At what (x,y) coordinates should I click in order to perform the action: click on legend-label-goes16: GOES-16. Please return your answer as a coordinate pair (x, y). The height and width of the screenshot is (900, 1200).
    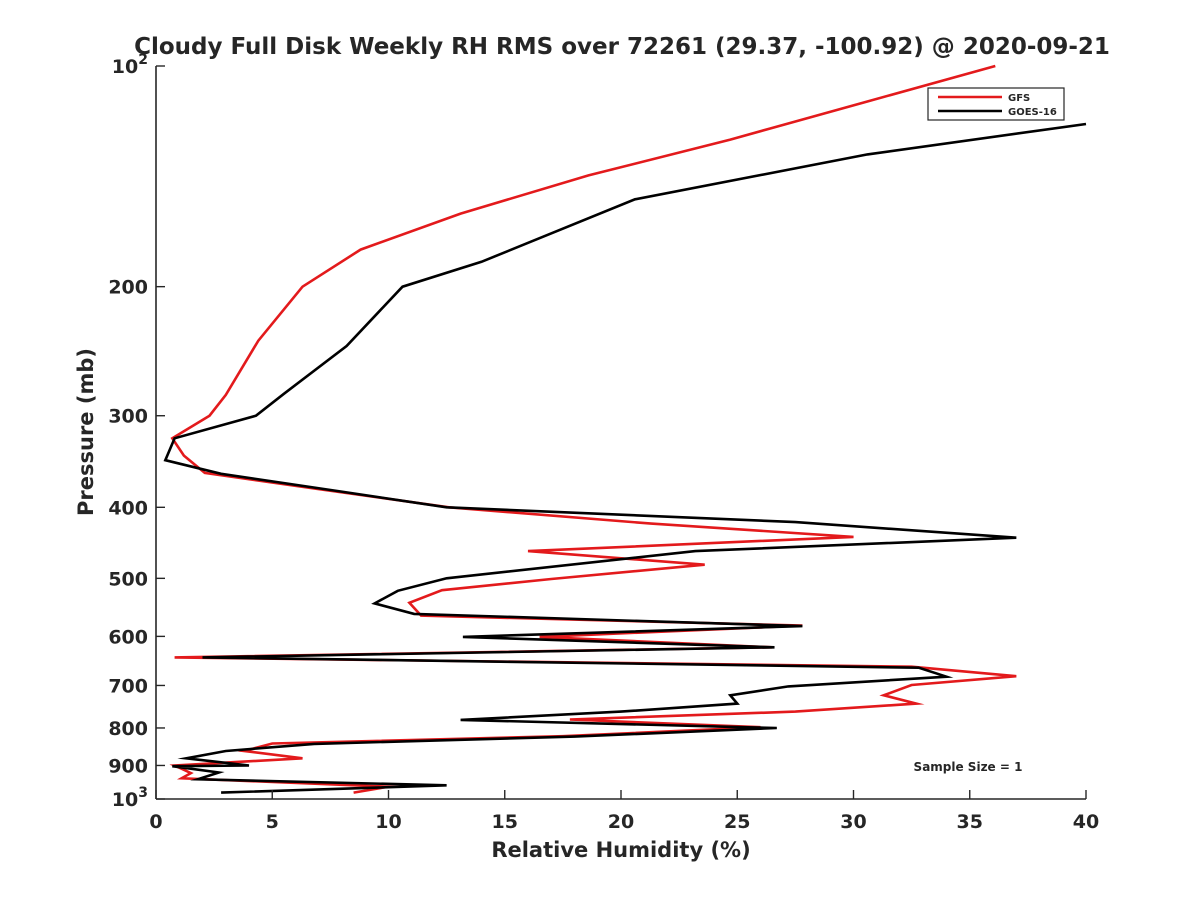
    Looking at the image, I should click on (1032, 112).